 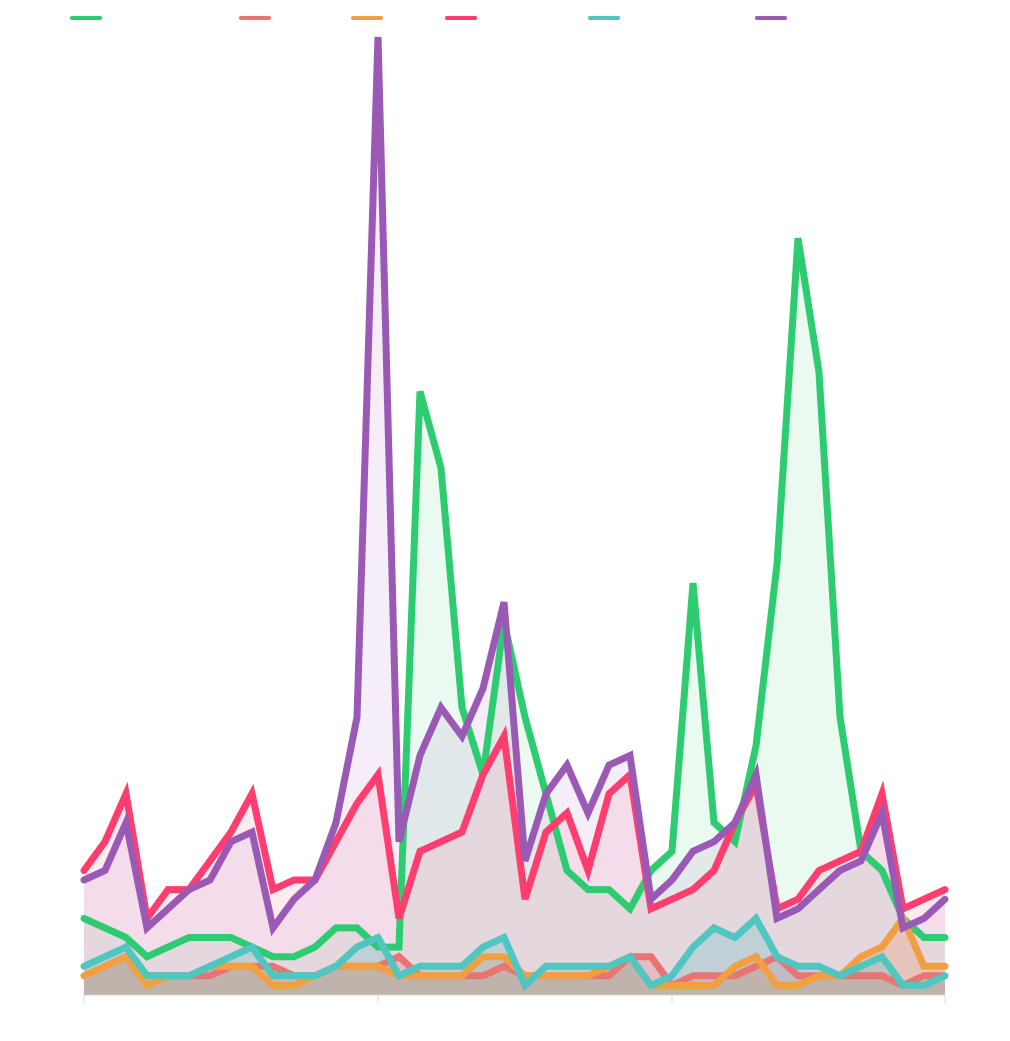 What do you see at coordinates (514, 952) in the screenshot?
I see `series-5-line` at bounding box center [514, 952].